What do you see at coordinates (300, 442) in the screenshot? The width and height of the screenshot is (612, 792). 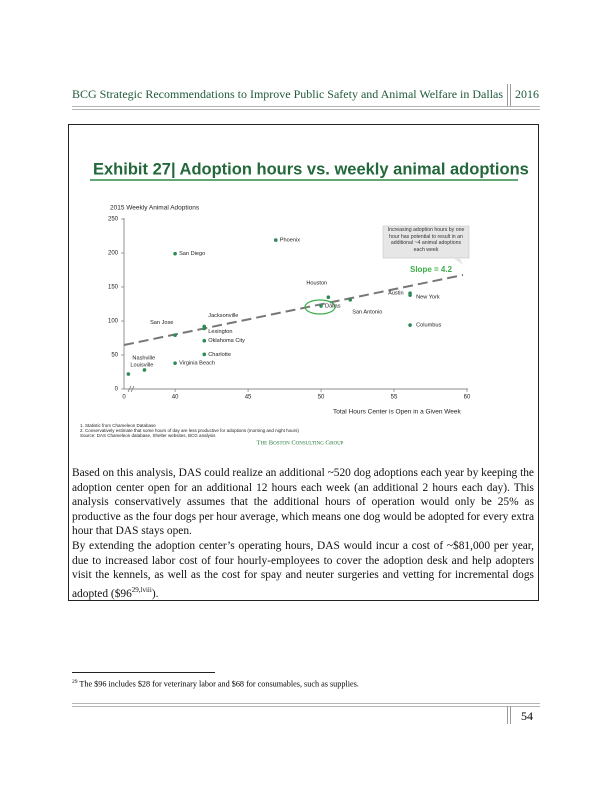 I see `logo: The Boston Consulting Group` at bounding box center [300, 442].